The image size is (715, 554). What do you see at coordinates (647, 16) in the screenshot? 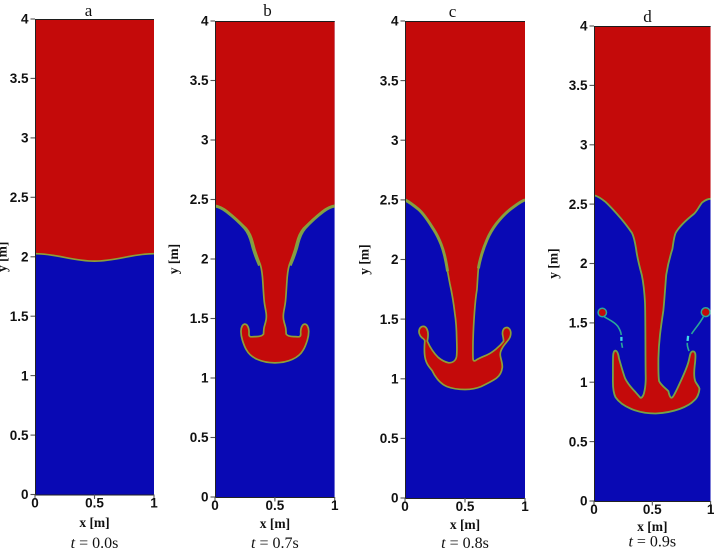
I see `svg-text: d` at bounding box center [647, 16].